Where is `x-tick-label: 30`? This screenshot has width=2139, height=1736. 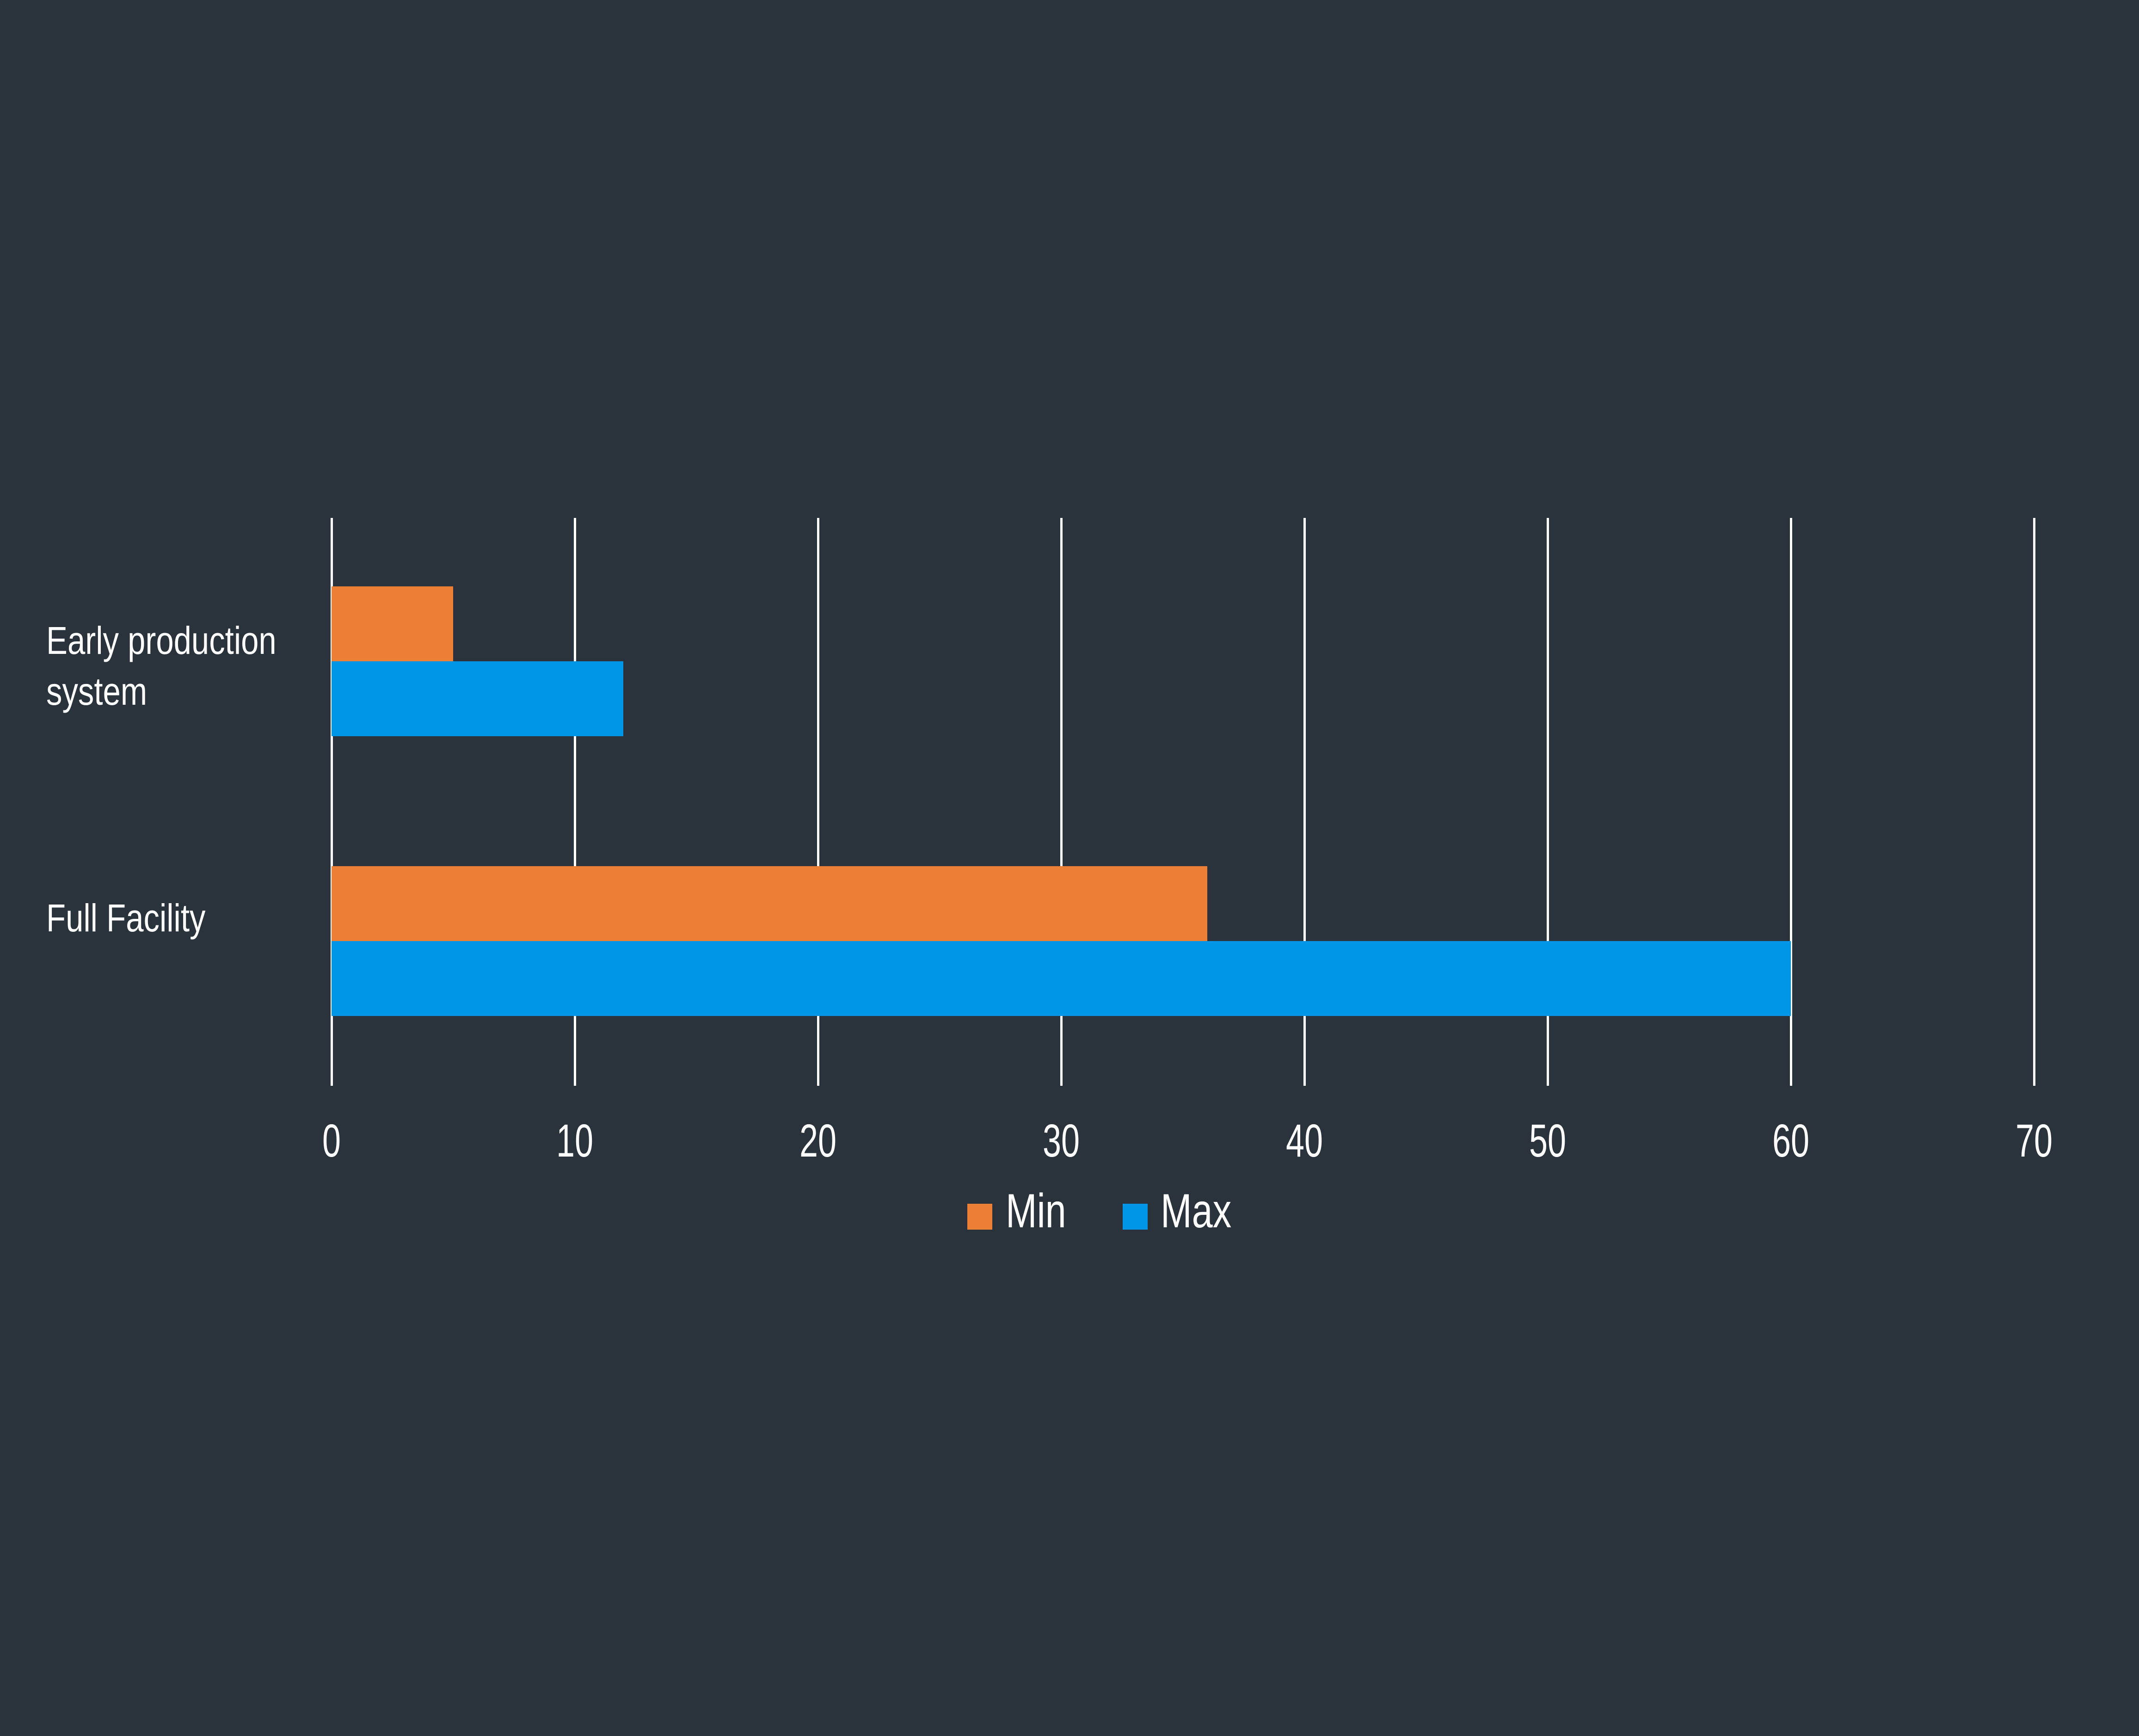 x-tick-label: 30 is located at coordinates (1061, 1141).